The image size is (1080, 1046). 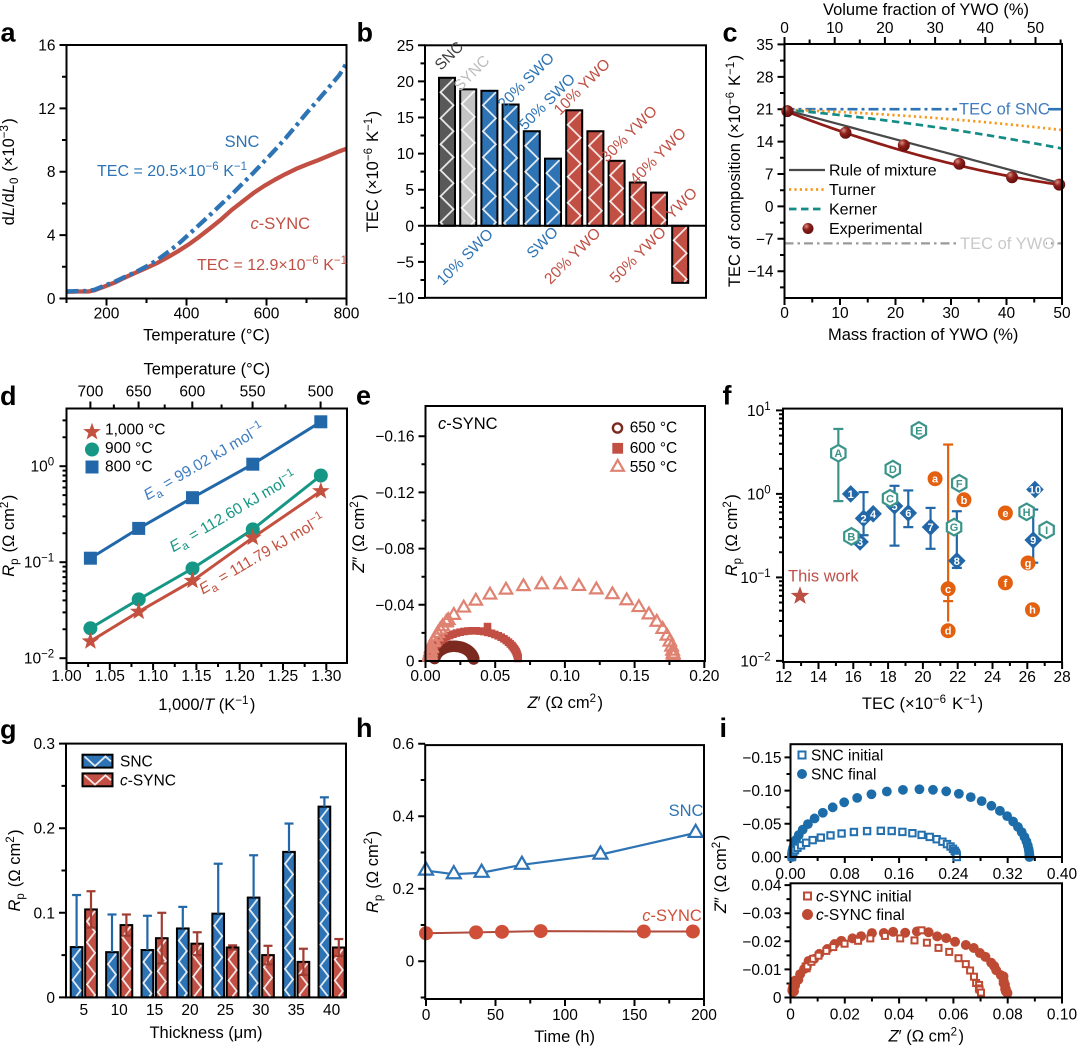 What do you see at coordinates (918, 431) in the screenshot?
I see `svg-text: E` at bounding box center [918, 431].